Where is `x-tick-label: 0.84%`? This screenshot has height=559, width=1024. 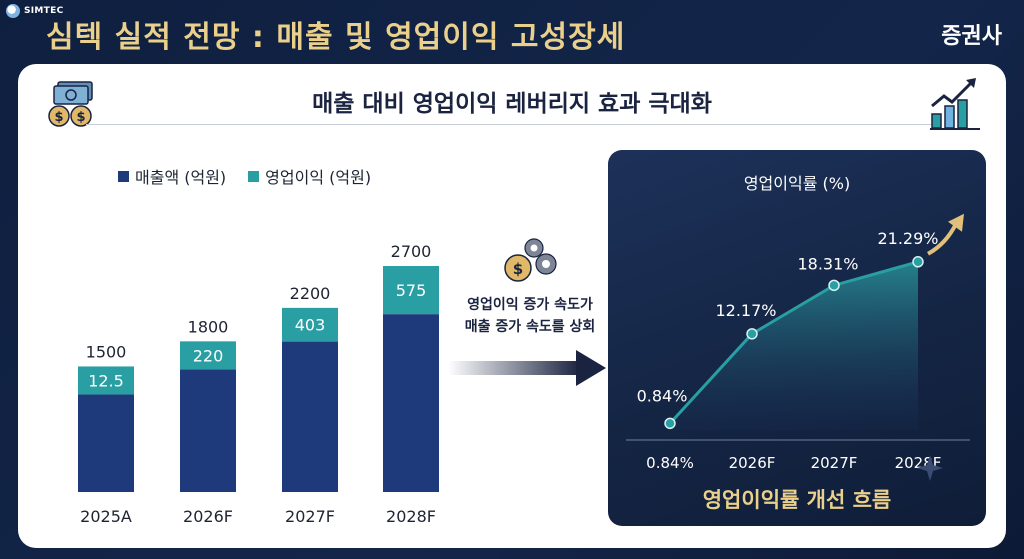
x-tick-label: 0.84% is located at coordinates (670, 463).